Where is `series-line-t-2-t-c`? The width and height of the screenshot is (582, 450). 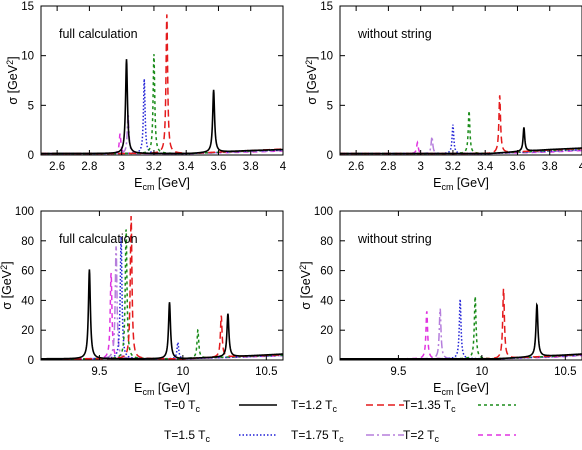
series-line-t-2-t-c is located at coordinates (162, 316).